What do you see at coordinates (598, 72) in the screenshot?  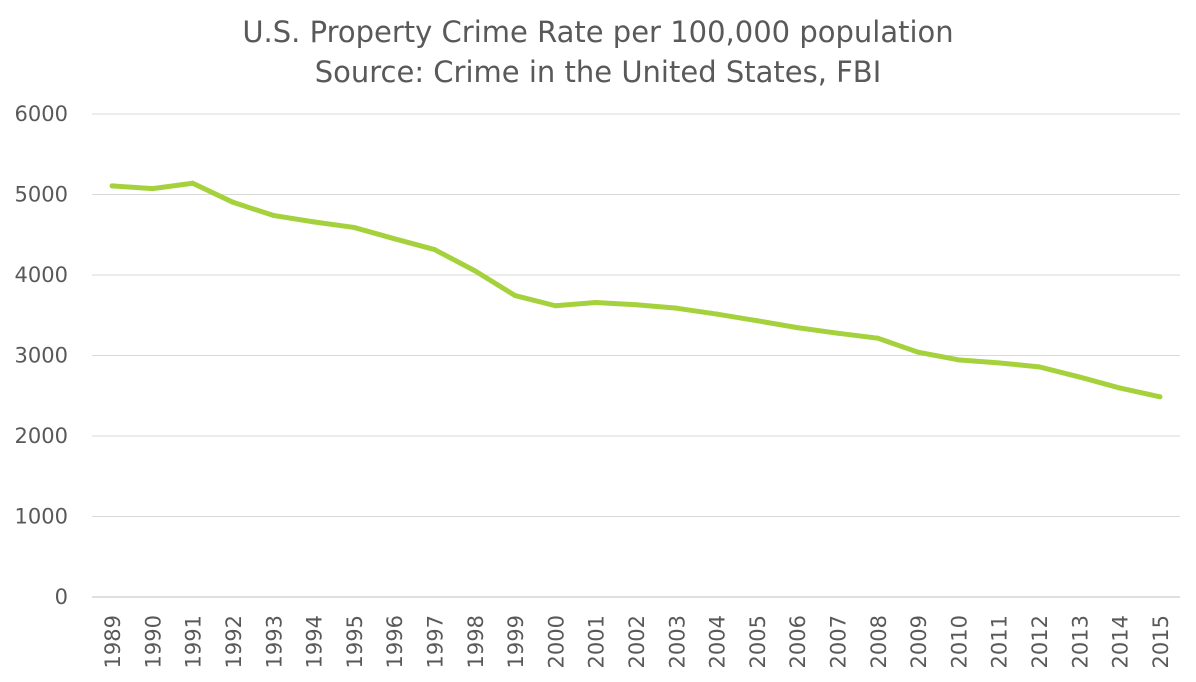 I see `chart-subtitle: Source: Crime in the United States, FBI` at bounding box center [598, 72].